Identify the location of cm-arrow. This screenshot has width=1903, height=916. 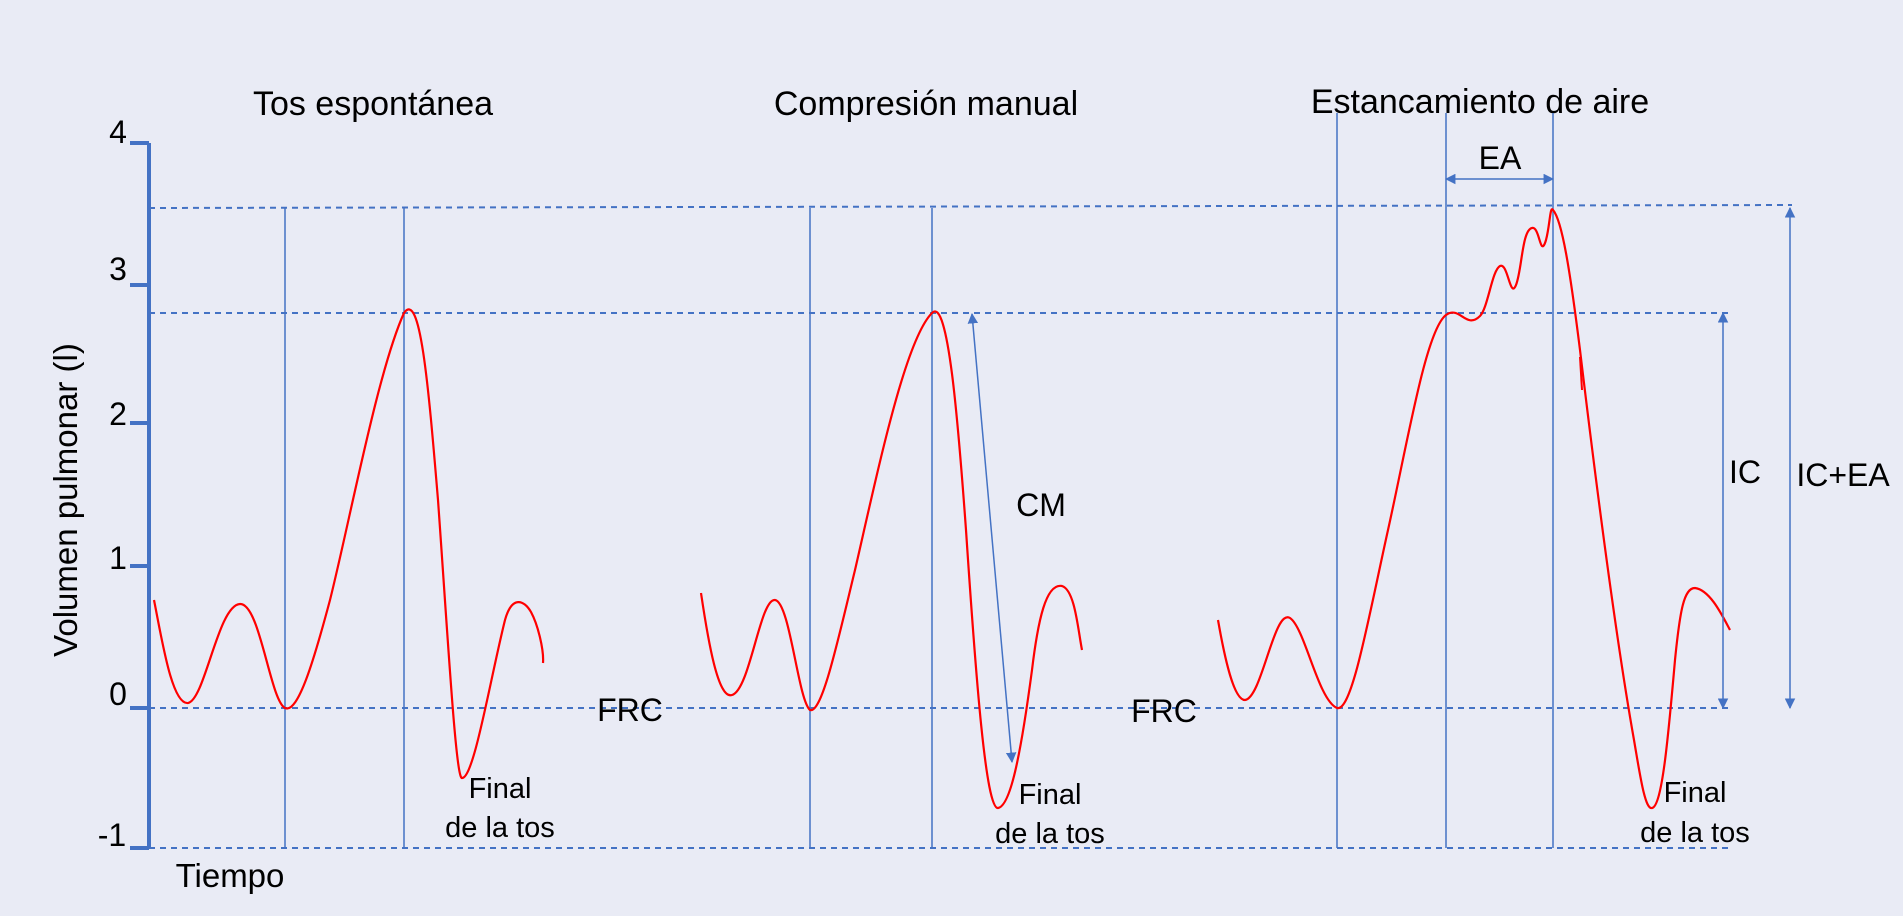
(992, 538).